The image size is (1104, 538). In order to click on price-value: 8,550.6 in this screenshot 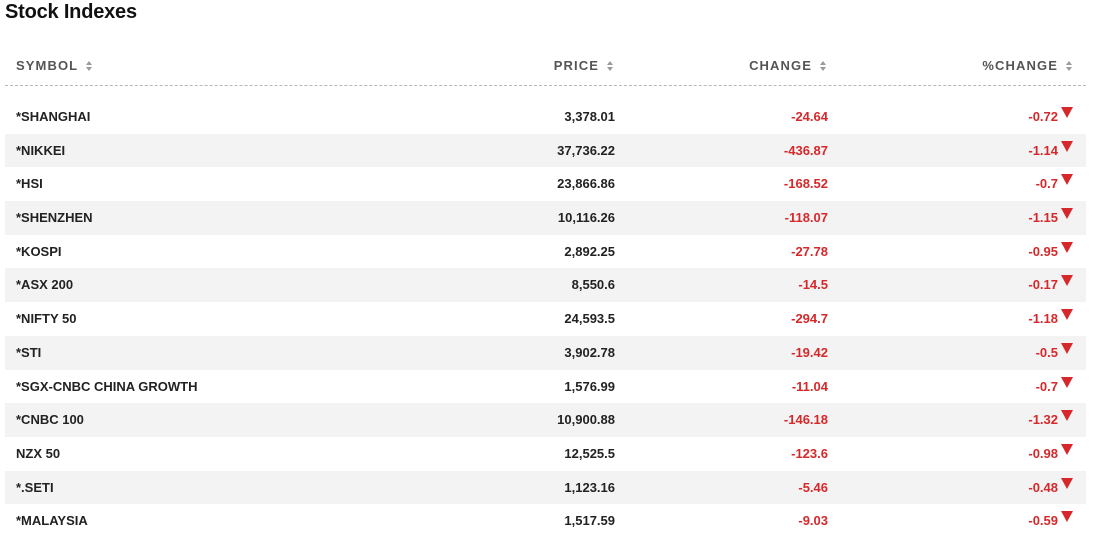, I will do `click(593, 285)`.